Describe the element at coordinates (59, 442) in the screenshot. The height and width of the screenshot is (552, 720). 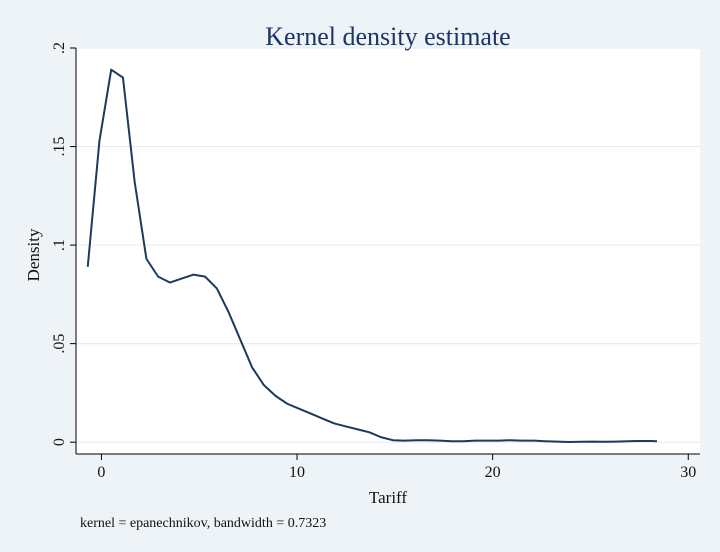
I see `y-tick-label: 0` at that location.